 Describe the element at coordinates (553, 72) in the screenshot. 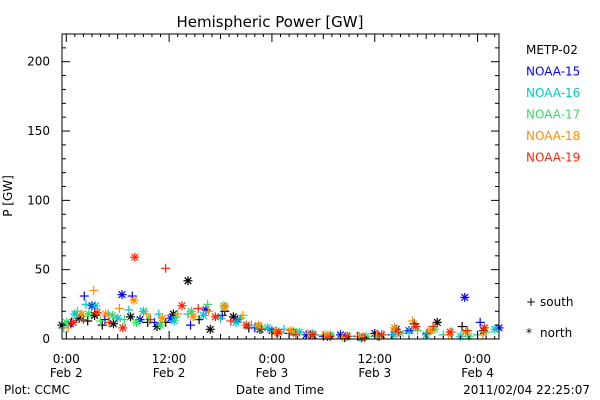

I see `legend-item-noaa-15: NOAA-15` at that location.